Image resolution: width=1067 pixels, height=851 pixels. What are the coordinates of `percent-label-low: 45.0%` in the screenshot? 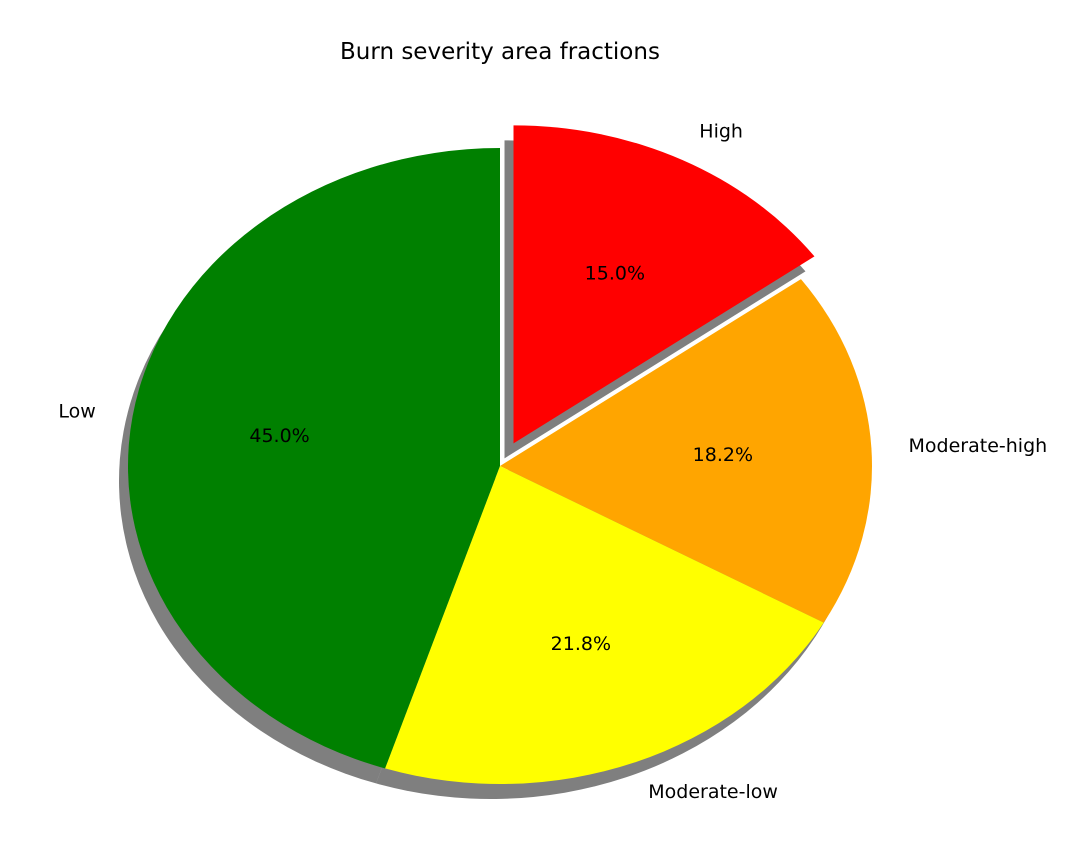 It's located at (279, 436).